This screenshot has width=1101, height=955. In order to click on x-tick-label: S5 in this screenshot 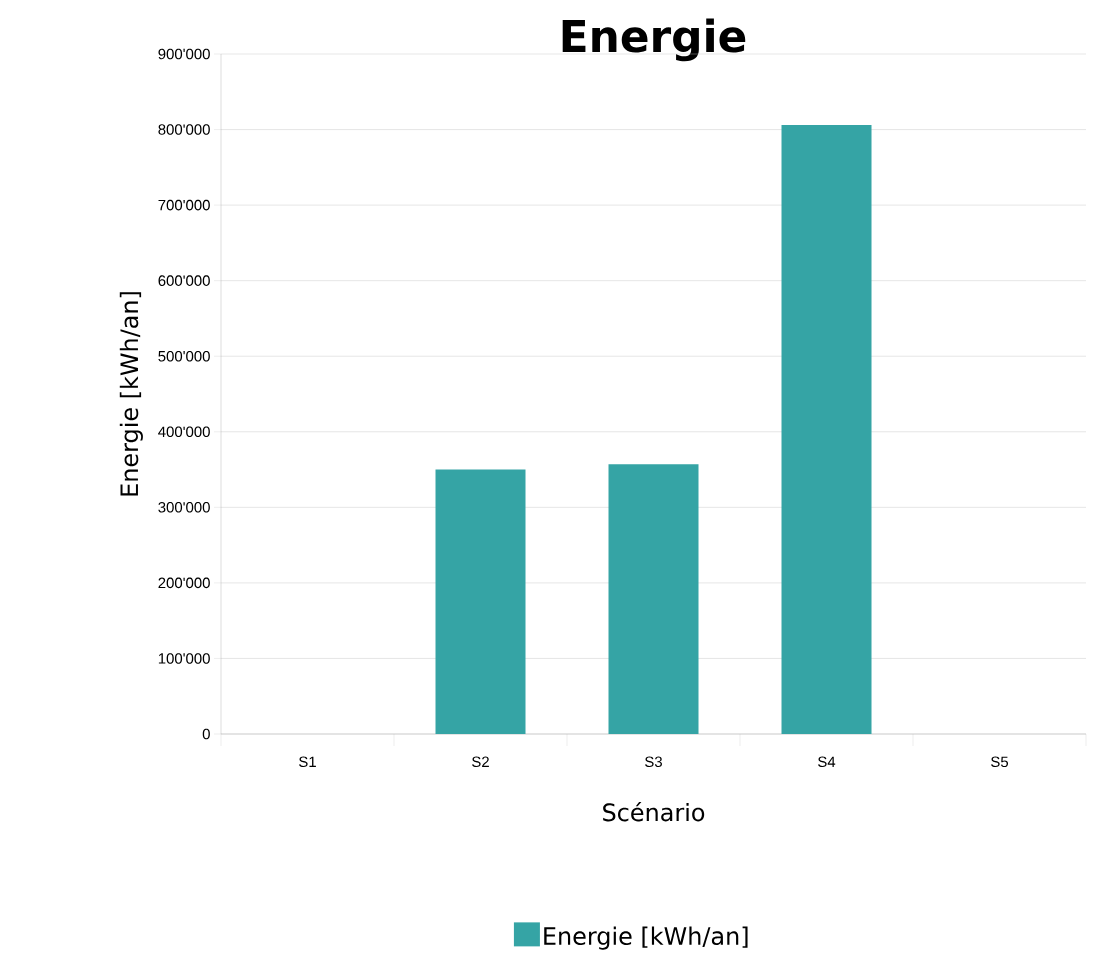, I will do `click(1000, 762)`.